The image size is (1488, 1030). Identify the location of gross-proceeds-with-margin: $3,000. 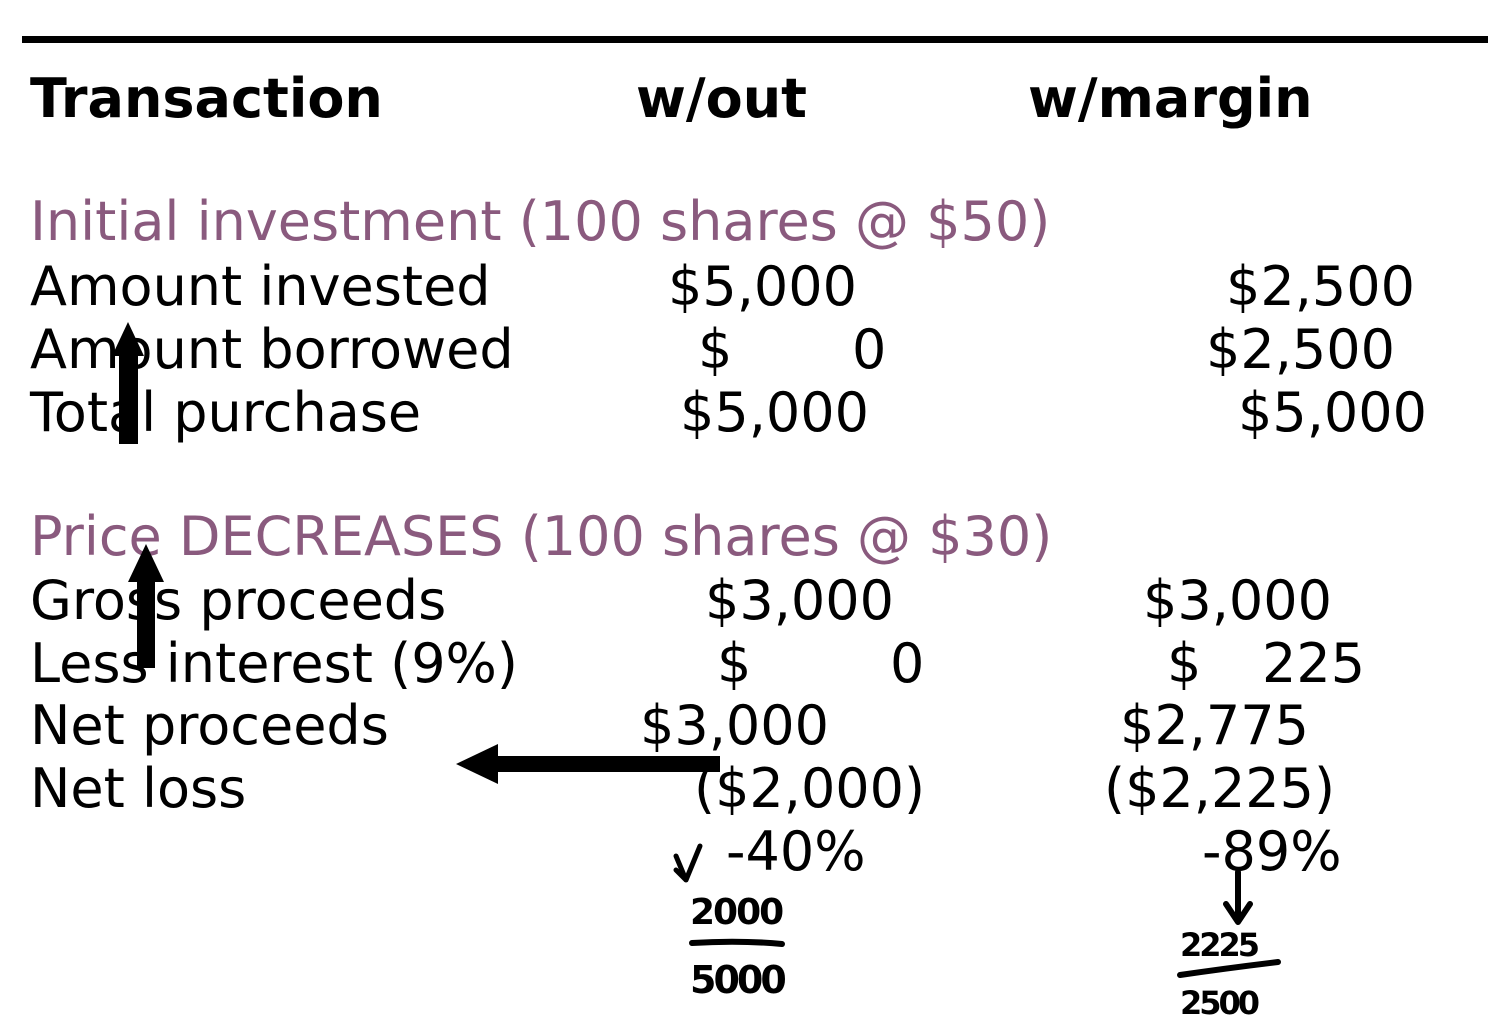
(1237, 600).